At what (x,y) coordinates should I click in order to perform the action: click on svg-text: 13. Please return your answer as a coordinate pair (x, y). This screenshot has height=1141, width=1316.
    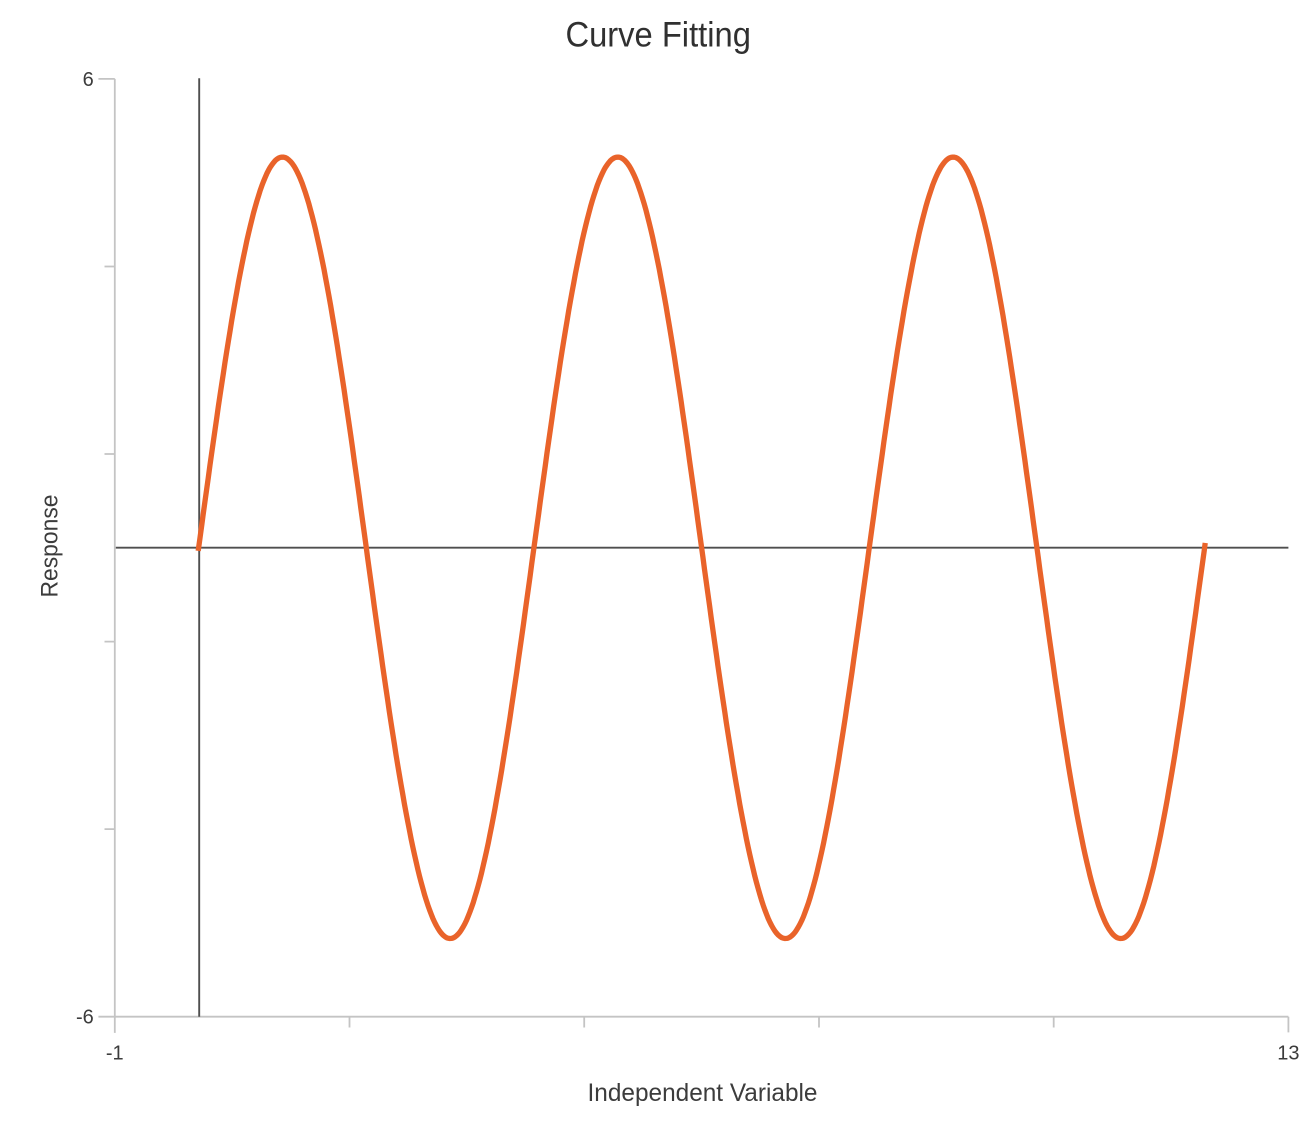
    Looking at the image, I should click on (1288, 1054).